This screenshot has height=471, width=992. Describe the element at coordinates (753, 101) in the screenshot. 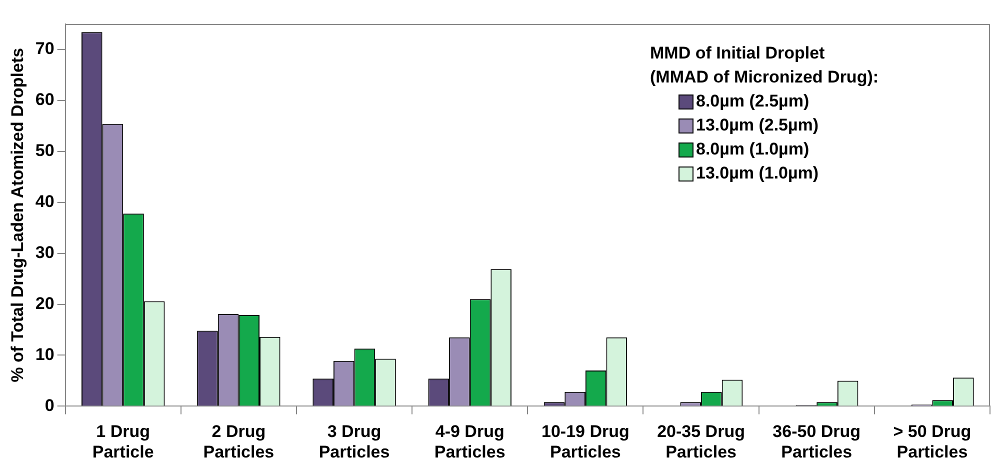

I see `legend-label: 8.0µm (2.5µm)` at that location.